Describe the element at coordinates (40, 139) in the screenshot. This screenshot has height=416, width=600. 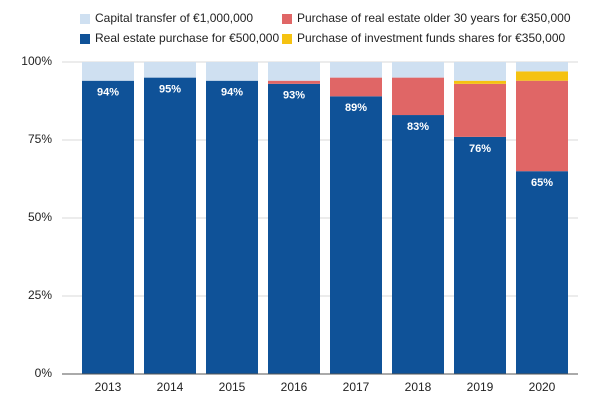
I see `y-tick-label: 75%` at that location.